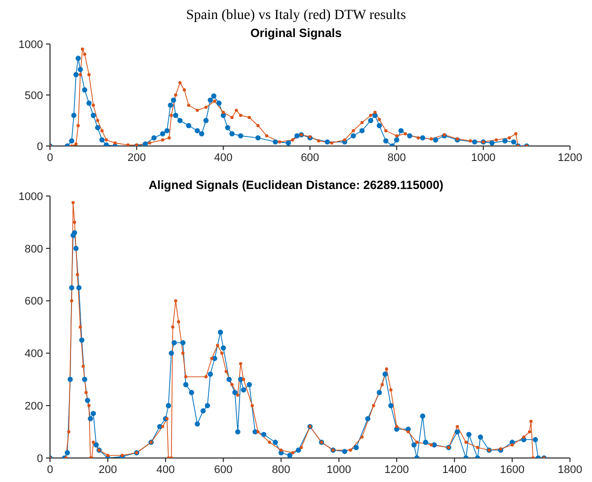 The width and height of the screenshot is (592, 482). What do you see at coordinates (33, 249) in the screenshot?
I see `y-tick-label: 800` at bounding box center [33, 249].